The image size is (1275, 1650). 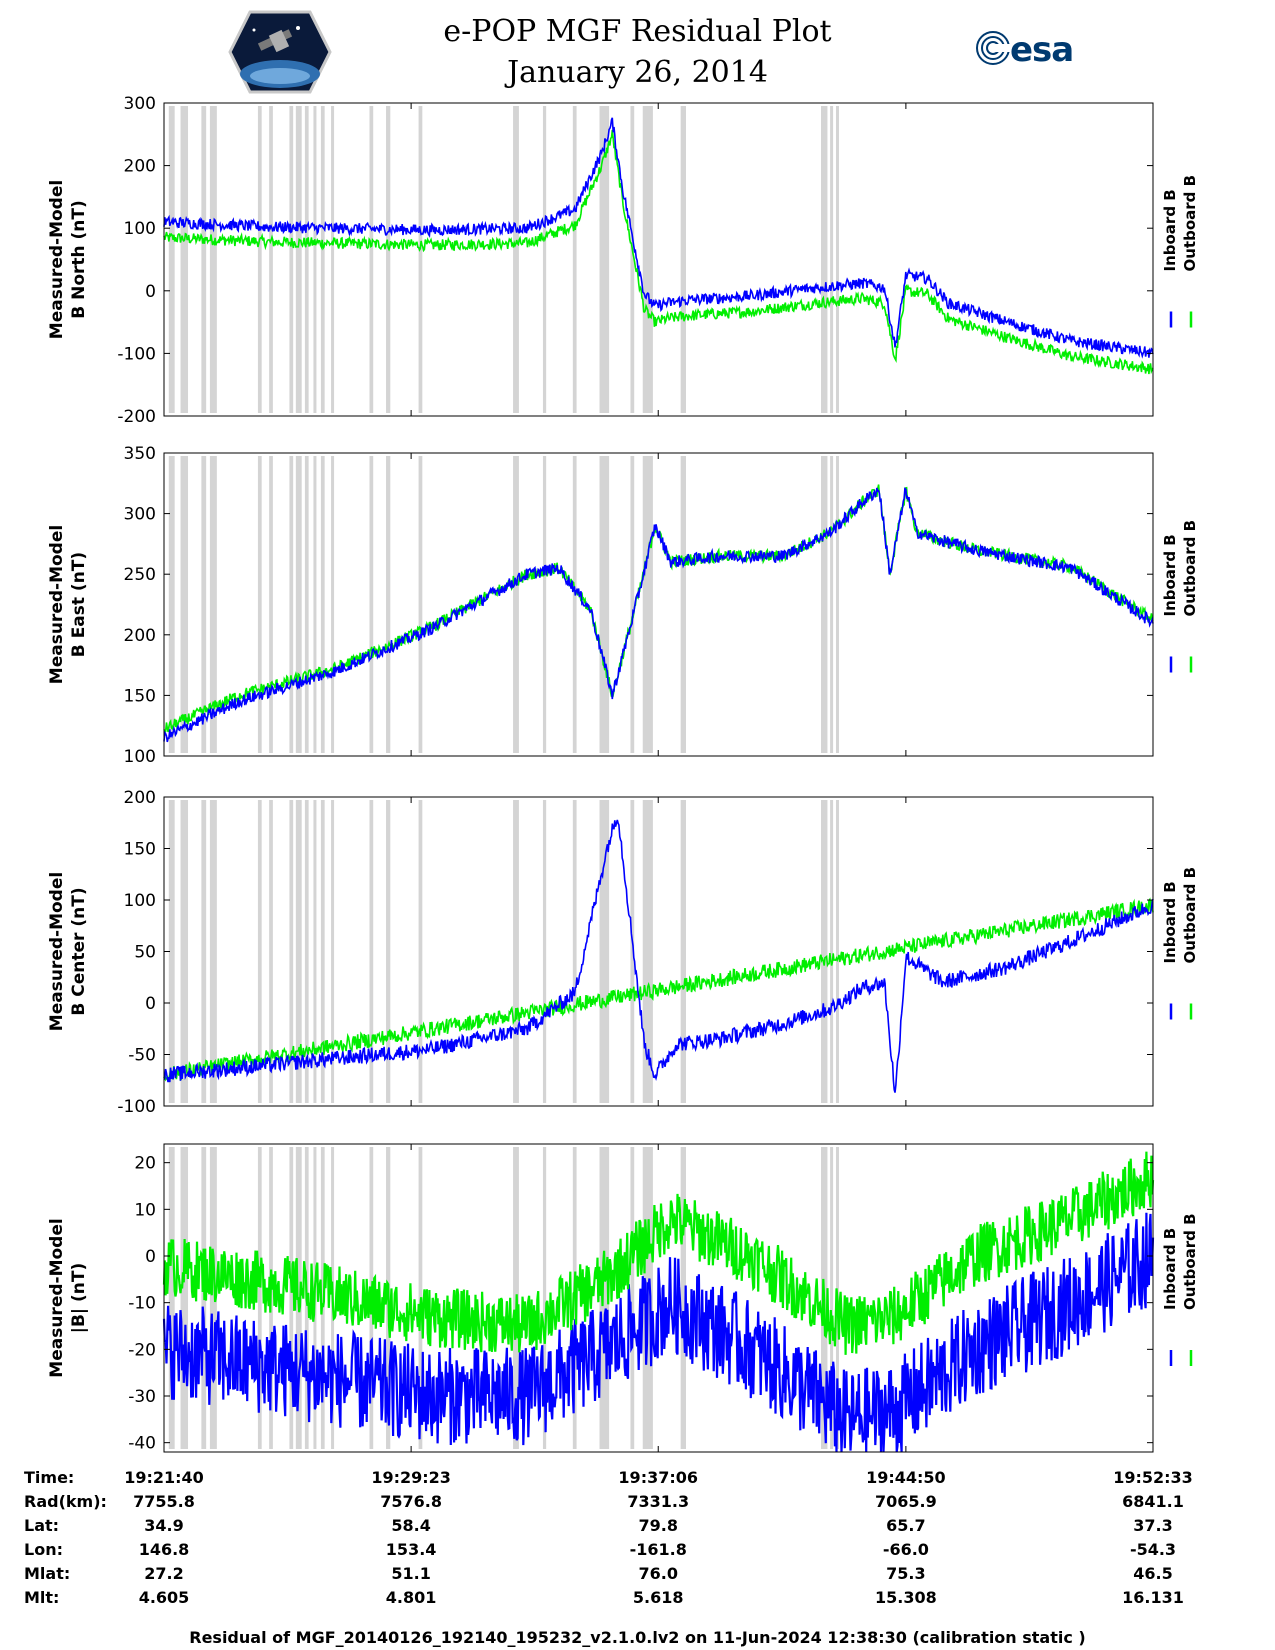 I want to click on y-tick-label: -40, so click(x=142, y=1444).